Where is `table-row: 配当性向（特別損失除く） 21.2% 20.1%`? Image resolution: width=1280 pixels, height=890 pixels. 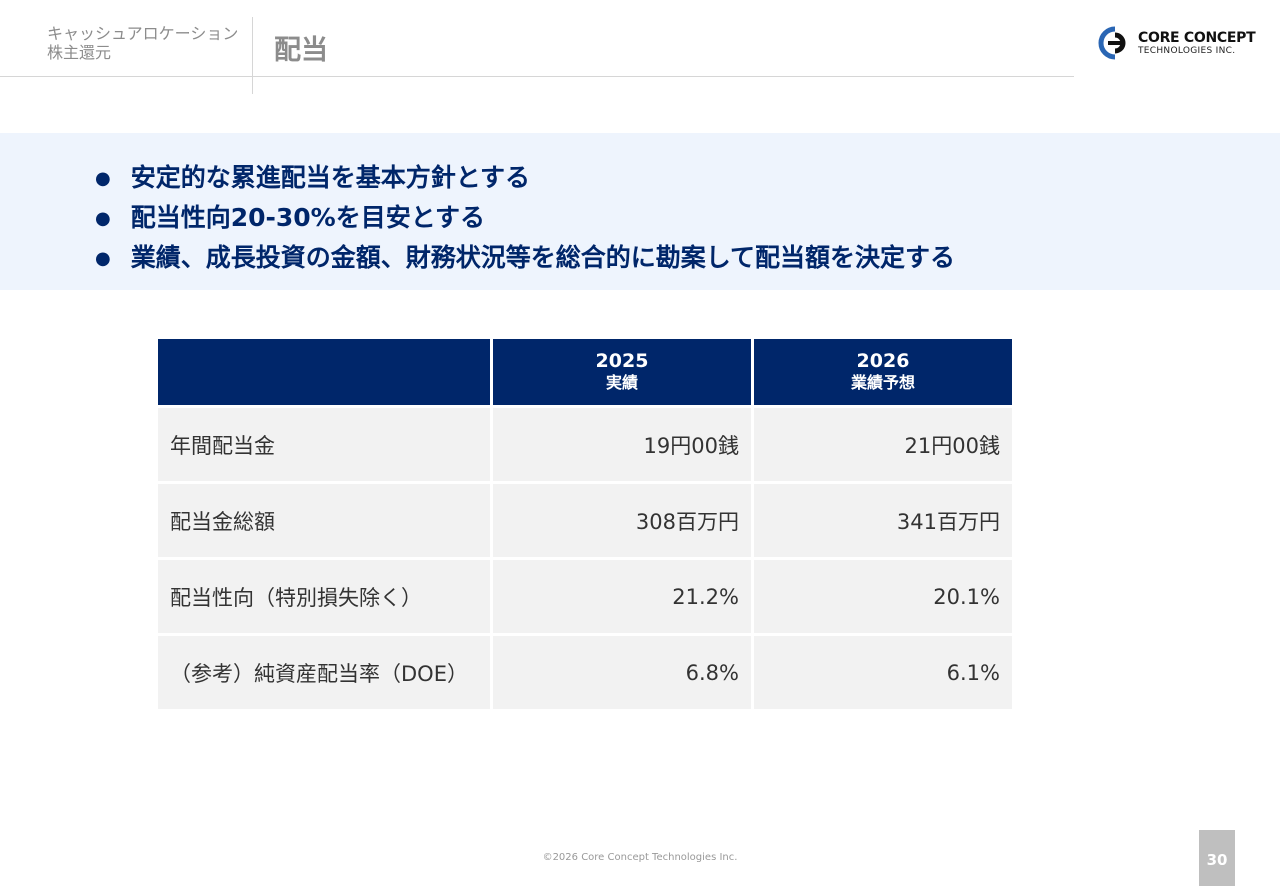 table-row: 配当性向（特別損失除く） 21.2% 20.1% is located at coordinates (585, 596).